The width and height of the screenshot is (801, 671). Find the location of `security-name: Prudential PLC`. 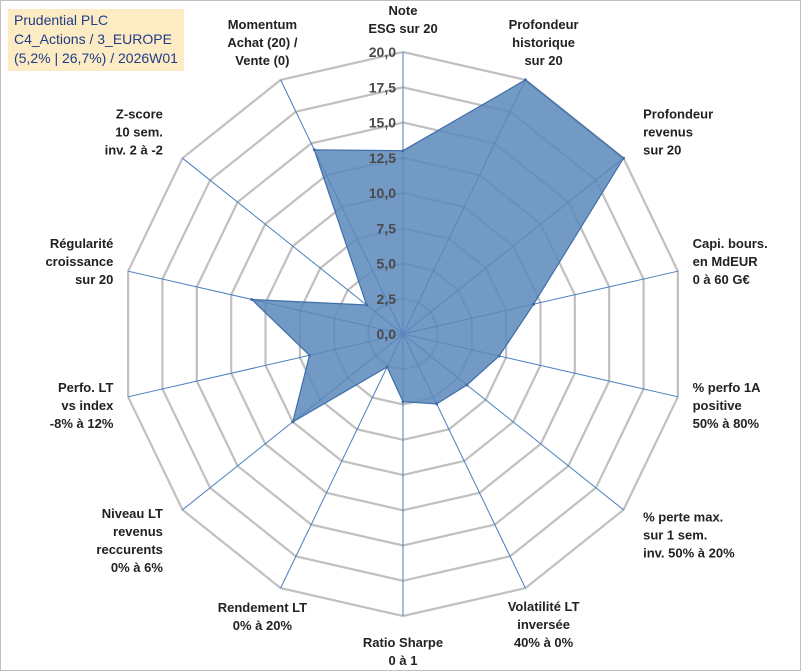

security-name: Prudential PLC is located at coordinates (61, 20).